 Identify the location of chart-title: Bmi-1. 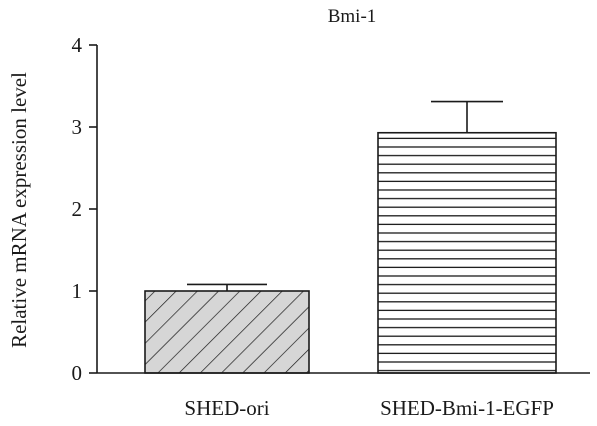
(352, 16).